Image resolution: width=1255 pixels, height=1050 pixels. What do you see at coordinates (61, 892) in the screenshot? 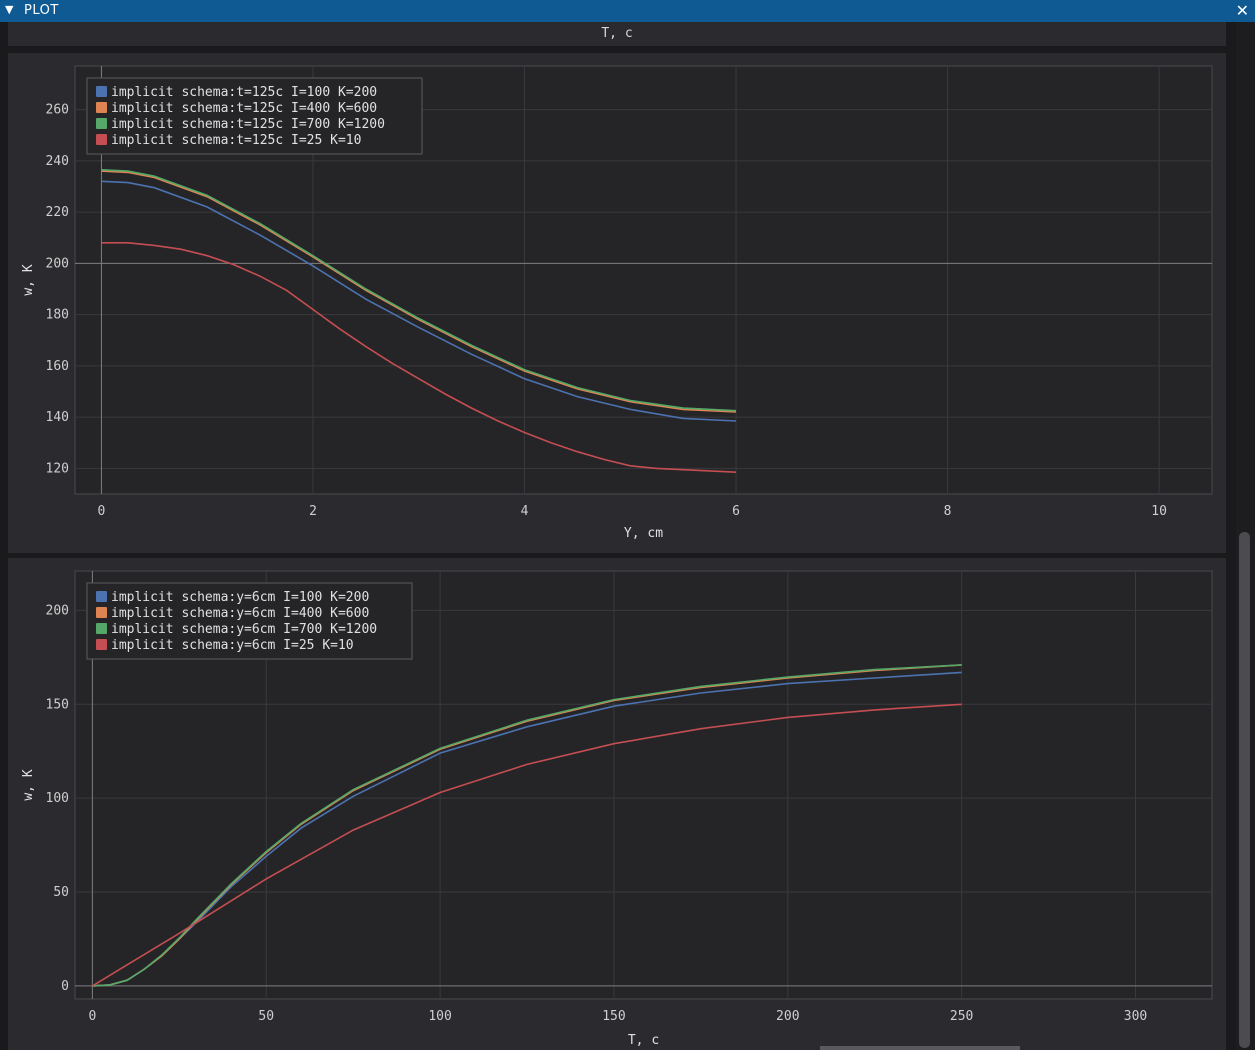
I see `y-tick-label: 50` at bounding box center [61, 892].